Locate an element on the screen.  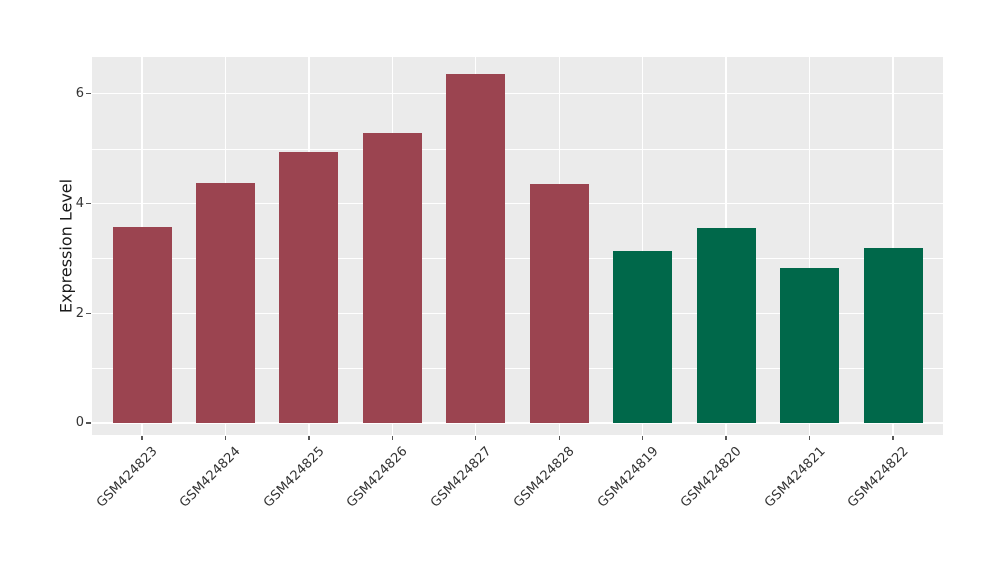
bar-GSM424820 is located at coordinates (726, 325).